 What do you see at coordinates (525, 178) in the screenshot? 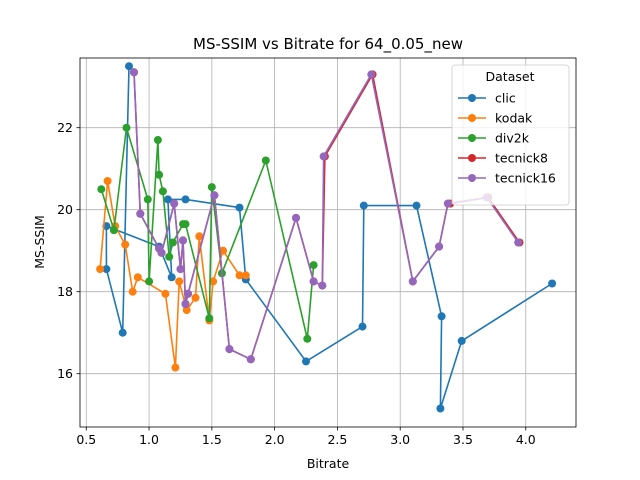
I see `legend-label: tecnick16` at bounding box center [525, 178].